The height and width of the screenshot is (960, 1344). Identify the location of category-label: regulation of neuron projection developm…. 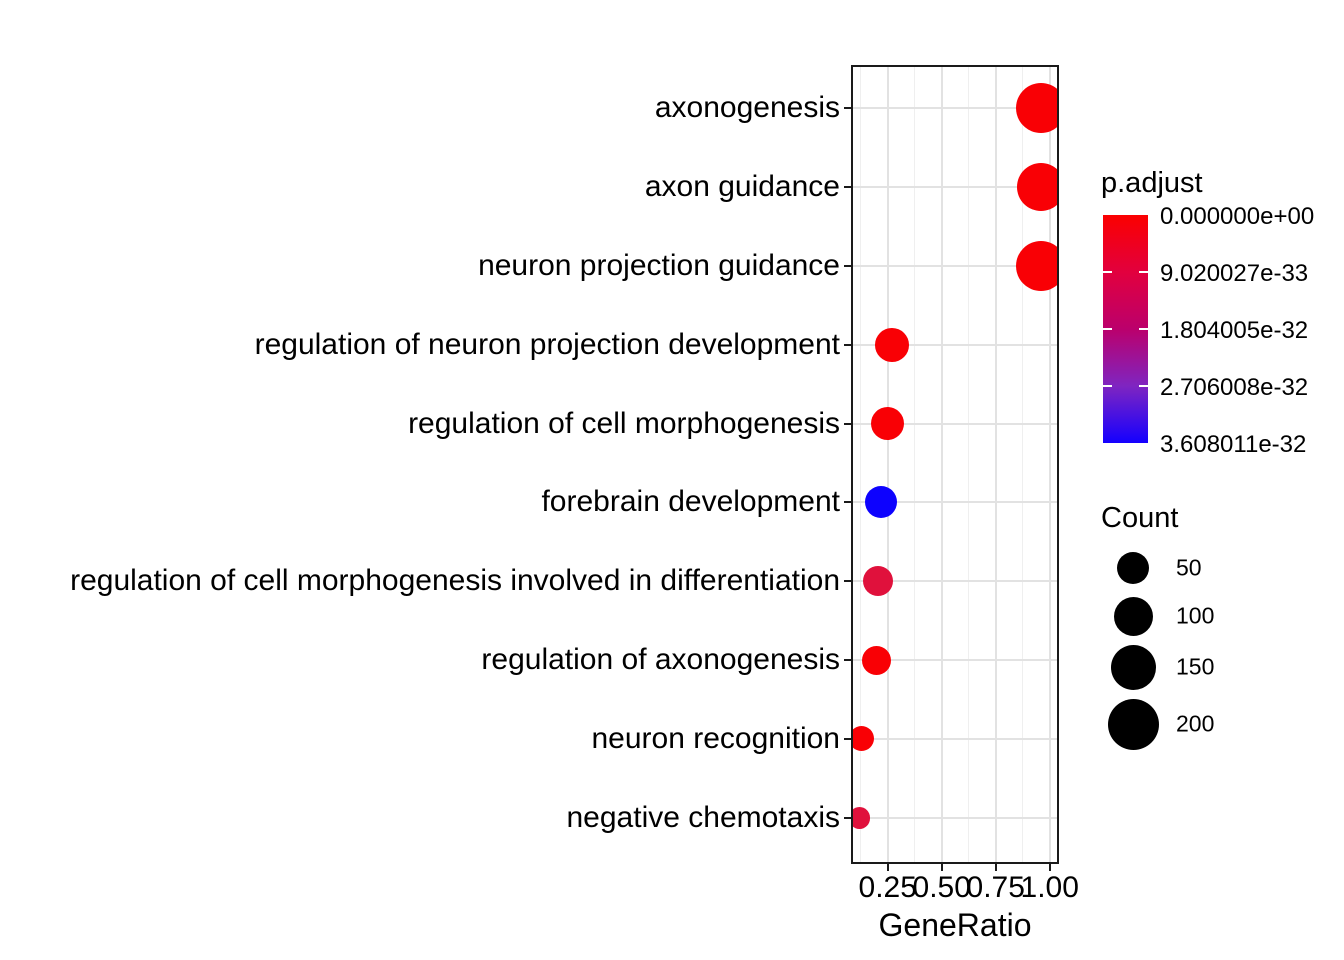
(547, 344).